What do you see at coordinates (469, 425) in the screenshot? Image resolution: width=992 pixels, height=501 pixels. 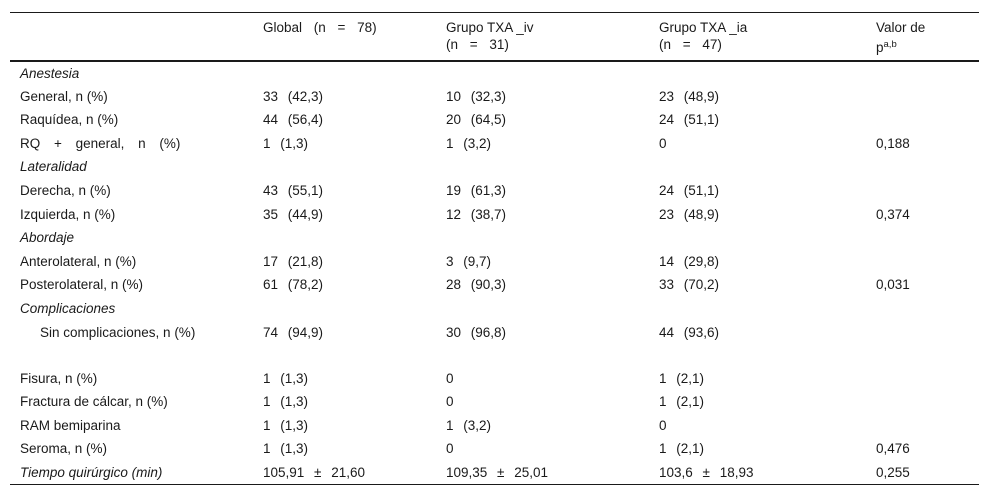 I see `cell-txa-iv: 1 (3,2)` at bounding box center [469, 425].